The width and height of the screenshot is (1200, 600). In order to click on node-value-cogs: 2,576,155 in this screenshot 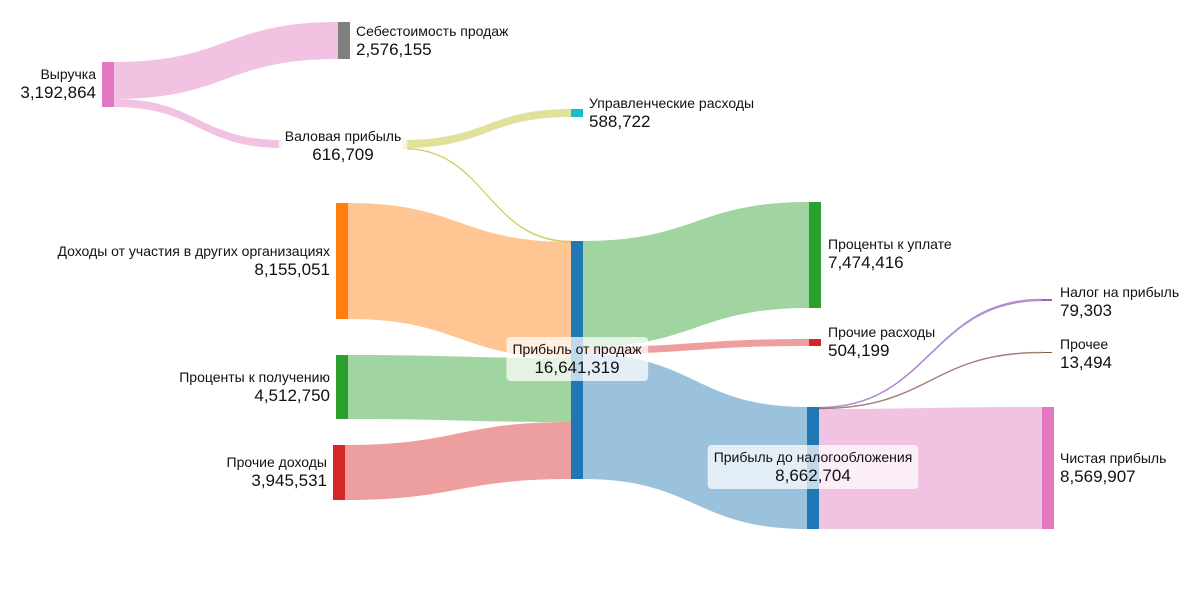, I will do `click(394, 49)`.